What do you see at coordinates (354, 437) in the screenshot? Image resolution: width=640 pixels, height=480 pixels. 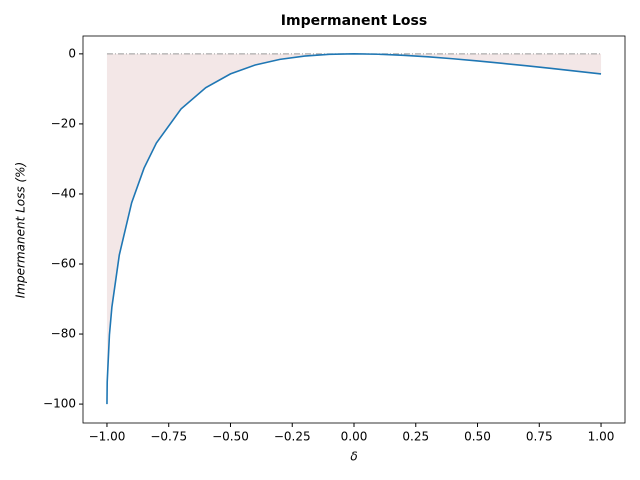 I see `x-tick-label: 0.00` at bounding box center [354, 437].